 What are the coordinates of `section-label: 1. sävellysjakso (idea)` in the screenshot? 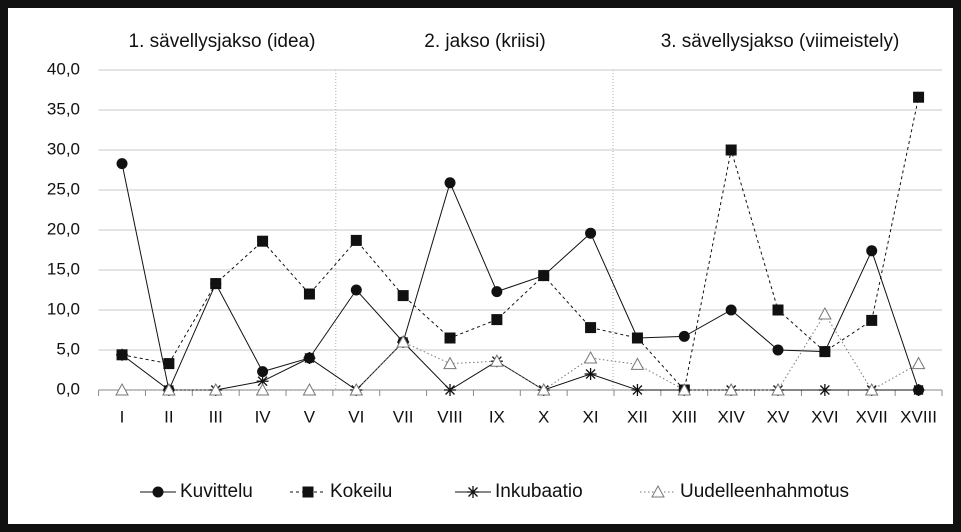 It's located at (222, 41).